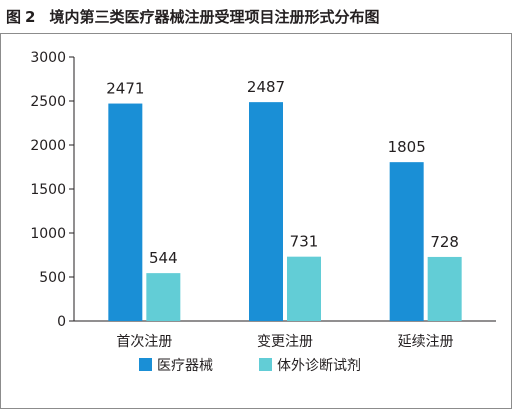  What do you see at coordinates (48, 190) in the screenshot?
I see `y-tick-label: 1500` at bounding box center [48, 190].